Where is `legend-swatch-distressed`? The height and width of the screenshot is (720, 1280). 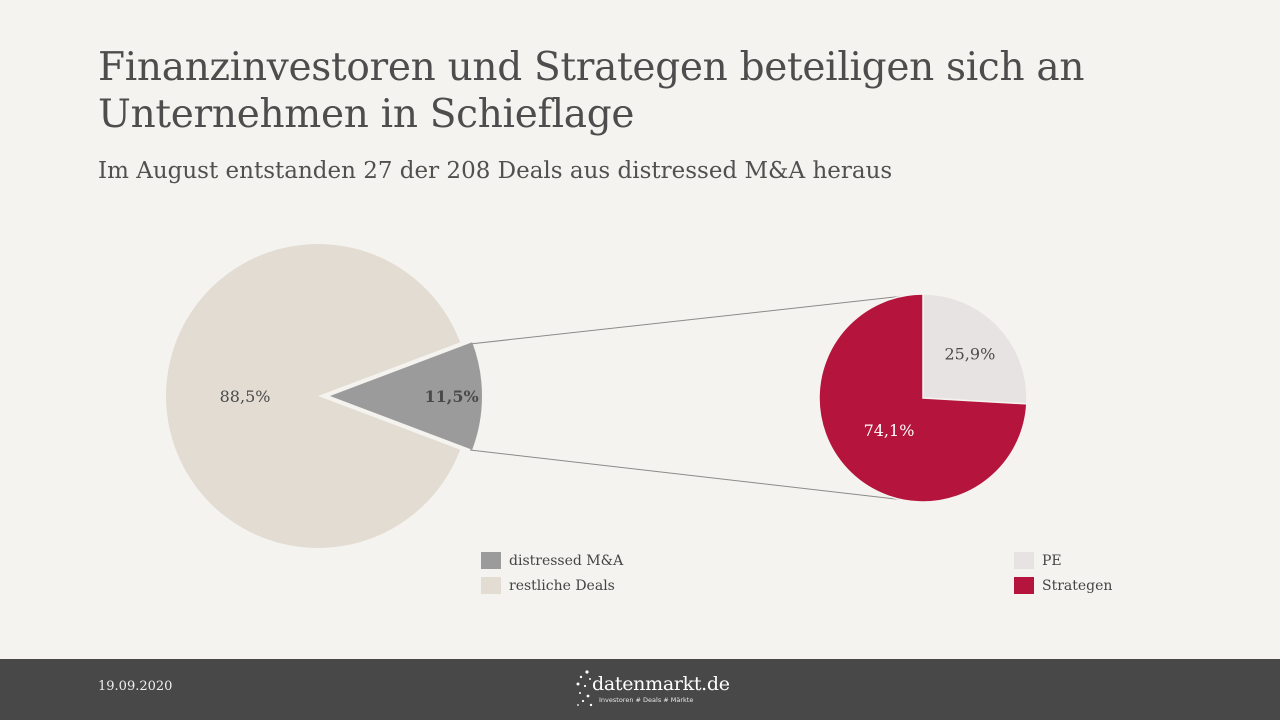 legend-swatch-distressed is located at coordinates (491, 560).